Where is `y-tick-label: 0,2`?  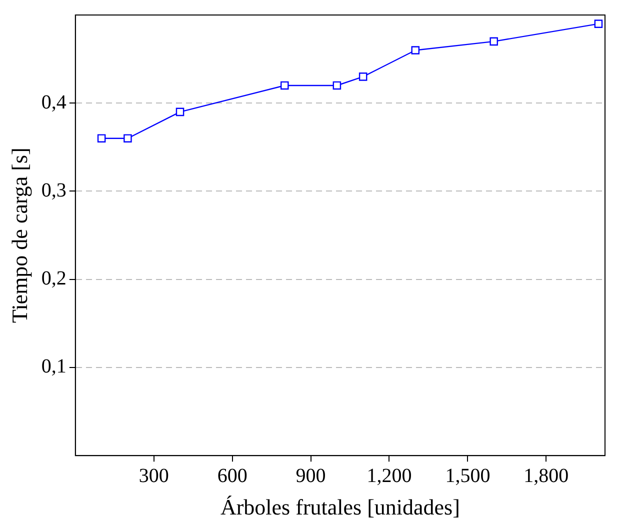 y-tick-label: 0,2 is located at coordinates (53, 279).